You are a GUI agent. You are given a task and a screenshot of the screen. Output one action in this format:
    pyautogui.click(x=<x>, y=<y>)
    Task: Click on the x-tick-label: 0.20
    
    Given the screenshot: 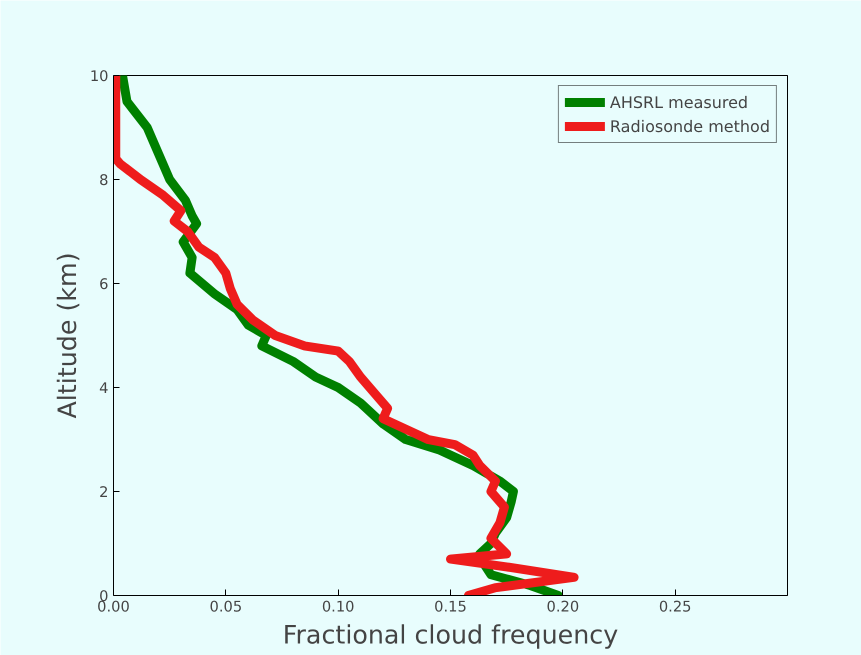 What is the action you would take?
    pyautogui.click(x=563, y=607)
    